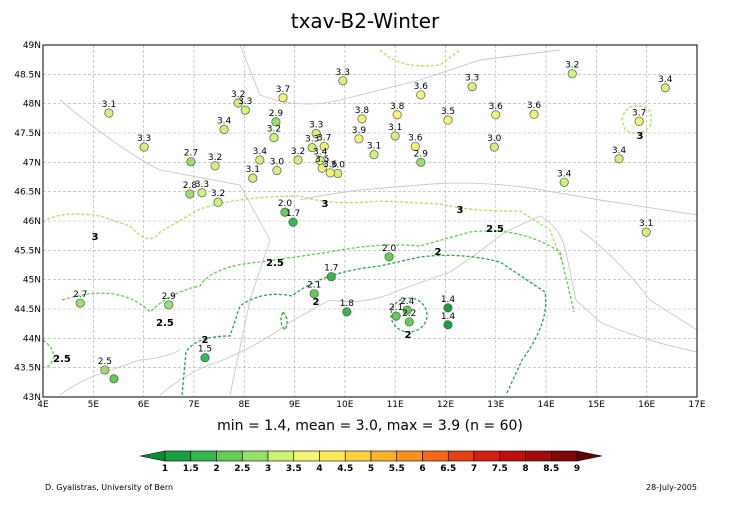  I want to click on y-tick-label: 46N, so click(32, 222).